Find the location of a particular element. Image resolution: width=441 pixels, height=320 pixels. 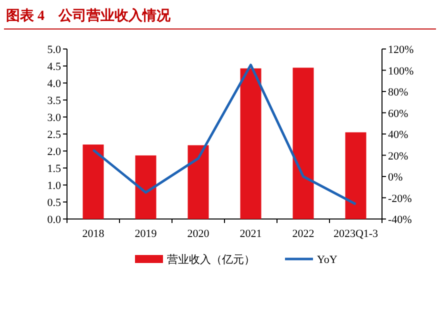

x-tick-label: 2023Q1-3 is located at coordinates (356, 234).